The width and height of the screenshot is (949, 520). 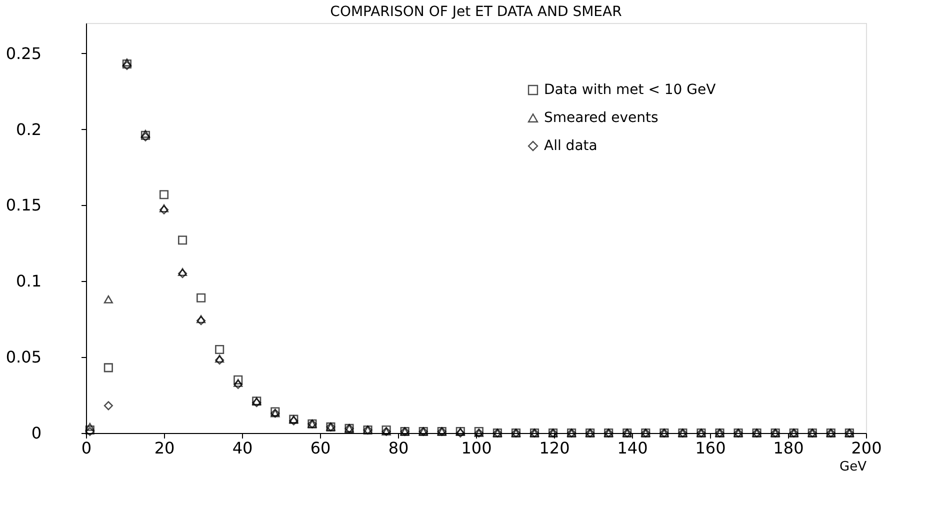 I want to click on legend-label: All data, so click(x=571, y=146).